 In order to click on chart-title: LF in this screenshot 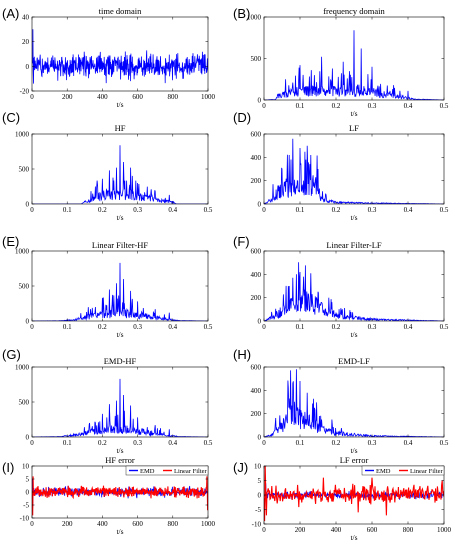, I will do `click(354, 128)`.